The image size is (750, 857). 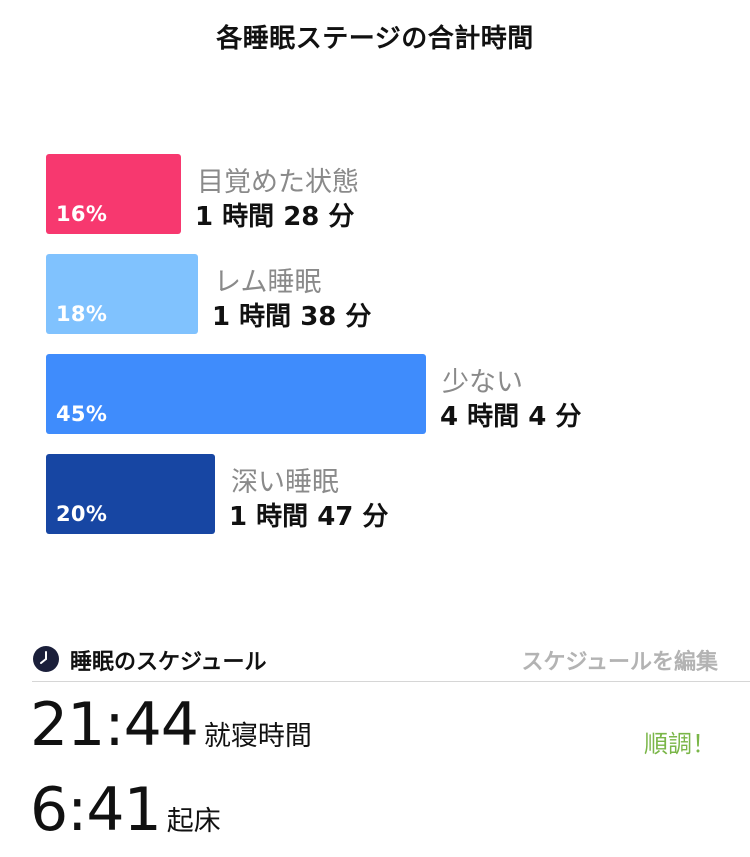 I want to click on bedtime-label: 就寝時間, so click(x=257, y=736).